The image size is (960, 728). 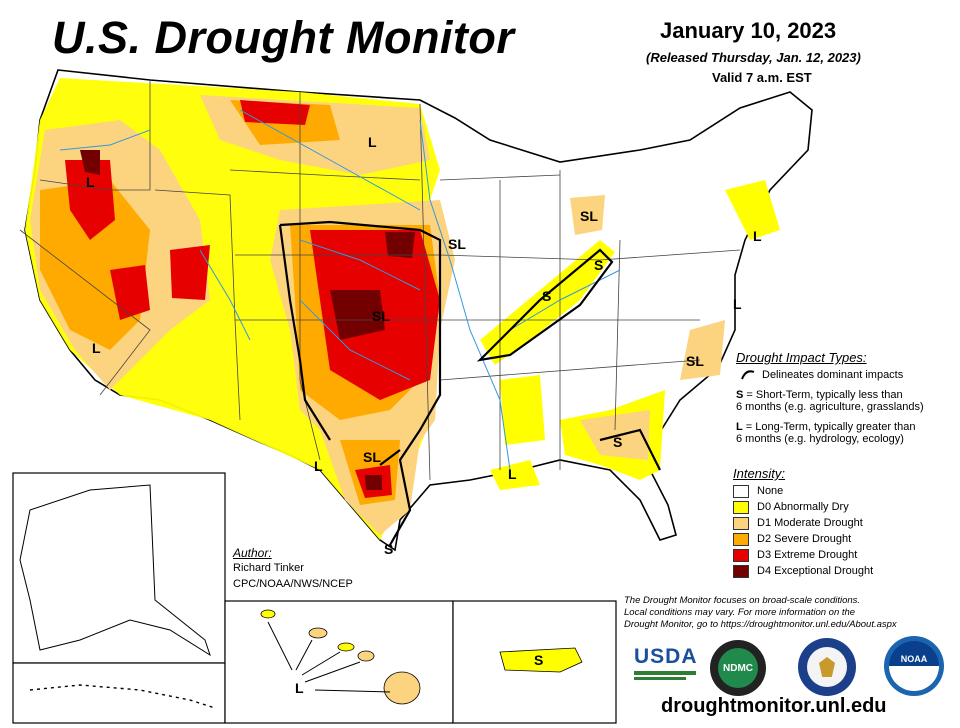 What do you see at coordinates (803, 491) in the screenshot?
I see `intensity-row: None` at bounding box center [803, 491].